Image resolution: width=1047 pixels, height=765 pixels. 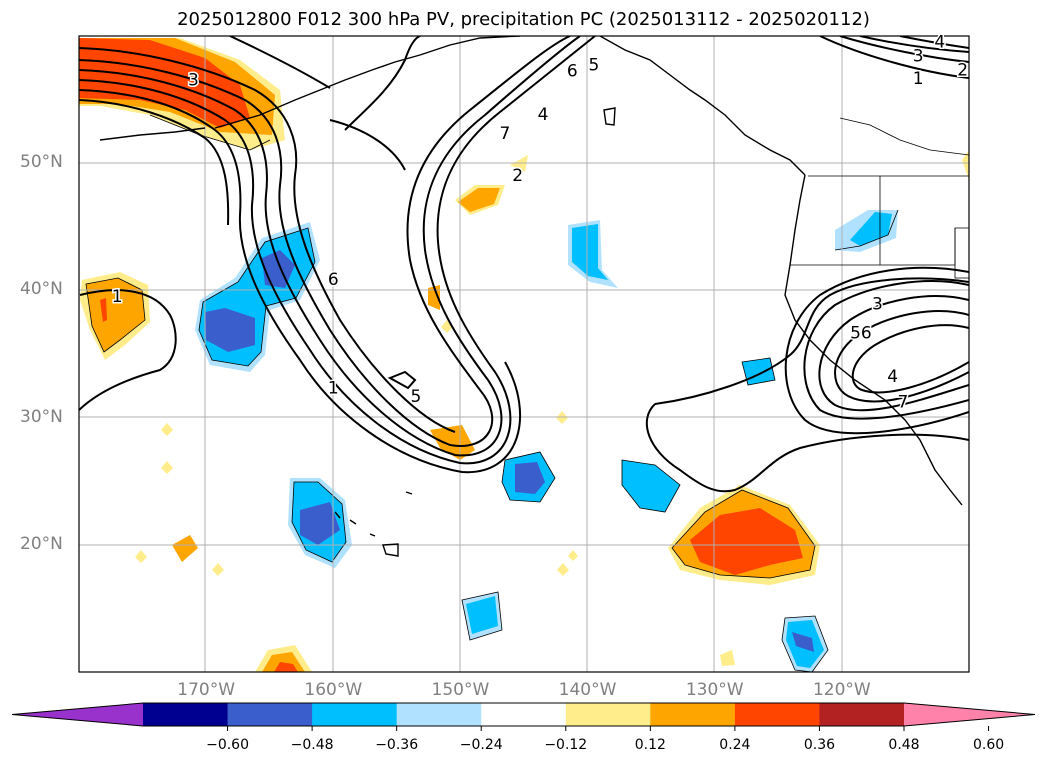 I want to click on latitude-label: 40°N, so click(x=41, y=289).